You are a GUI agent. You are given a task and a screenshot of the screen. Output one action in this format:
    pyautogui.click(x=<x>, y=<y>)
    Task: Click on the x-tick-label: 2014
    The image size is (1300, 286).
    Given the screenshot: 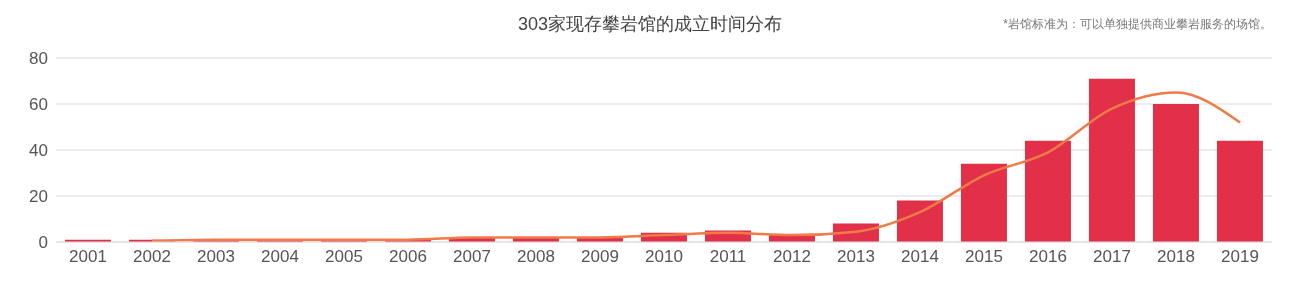 What is the action you would take?
    pyautogui.click(x=920, y=257)
    